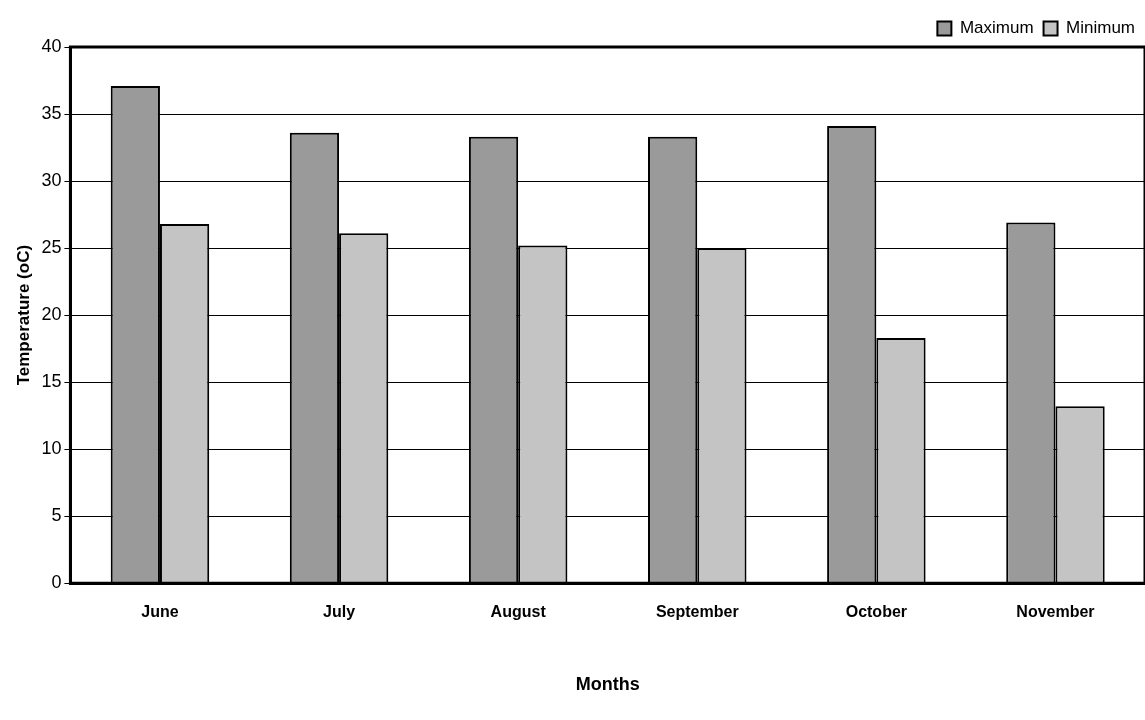 This screenshot has height=720, width=1145. Describe the element at coordinates (876, 612) in the screenshot. I see `x-tick-label: October` at that location.